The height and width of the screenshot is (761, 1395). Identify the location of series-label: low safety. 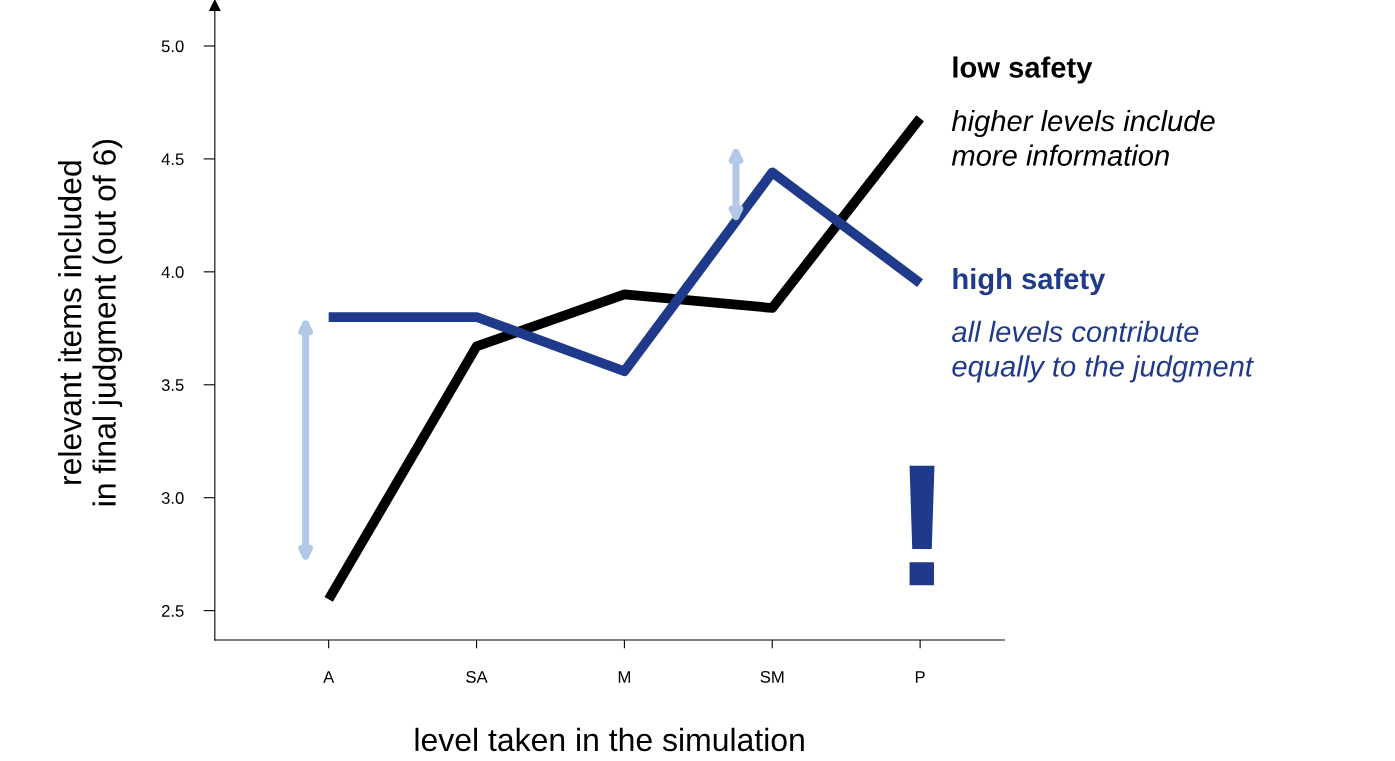
(1023, 70).